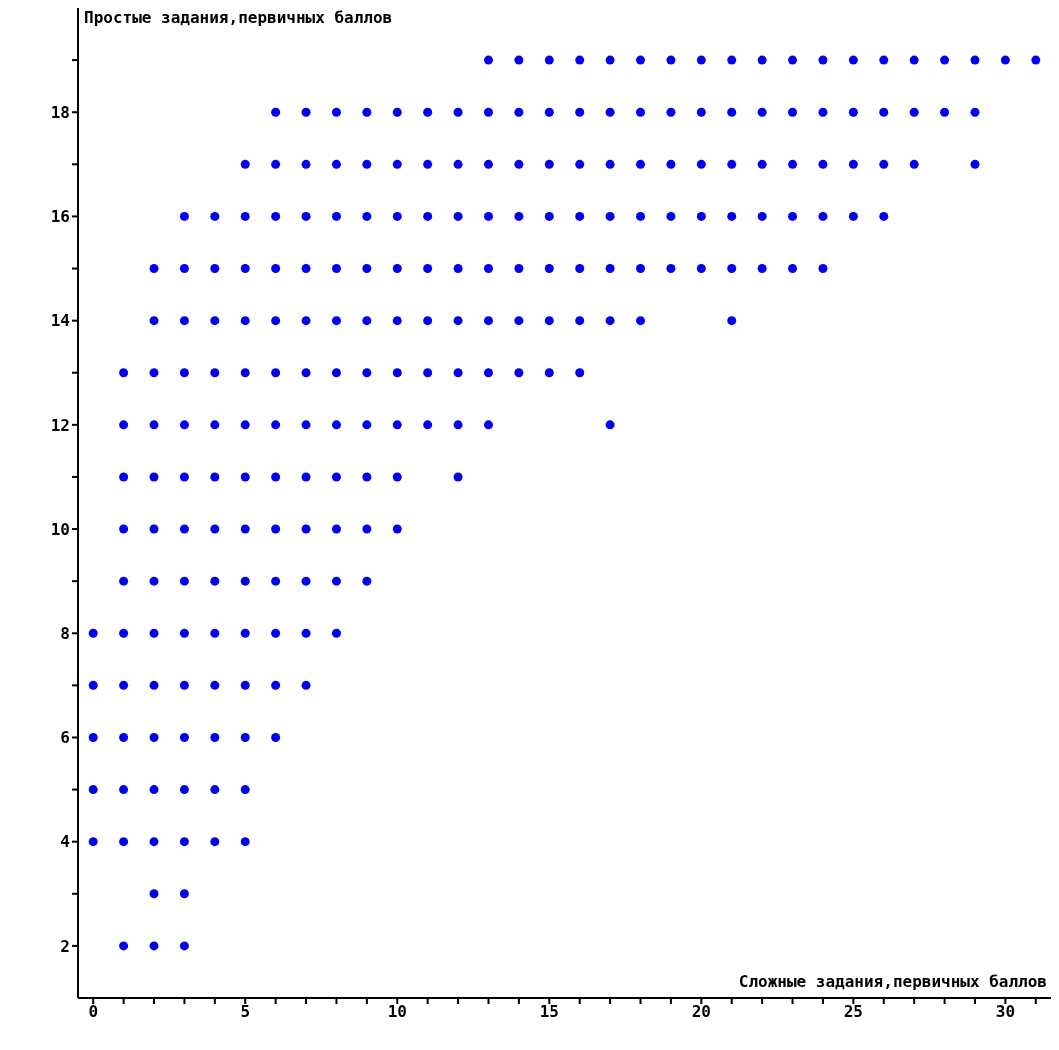  I want to click on y-tick-label: 6, so click(65, 738).